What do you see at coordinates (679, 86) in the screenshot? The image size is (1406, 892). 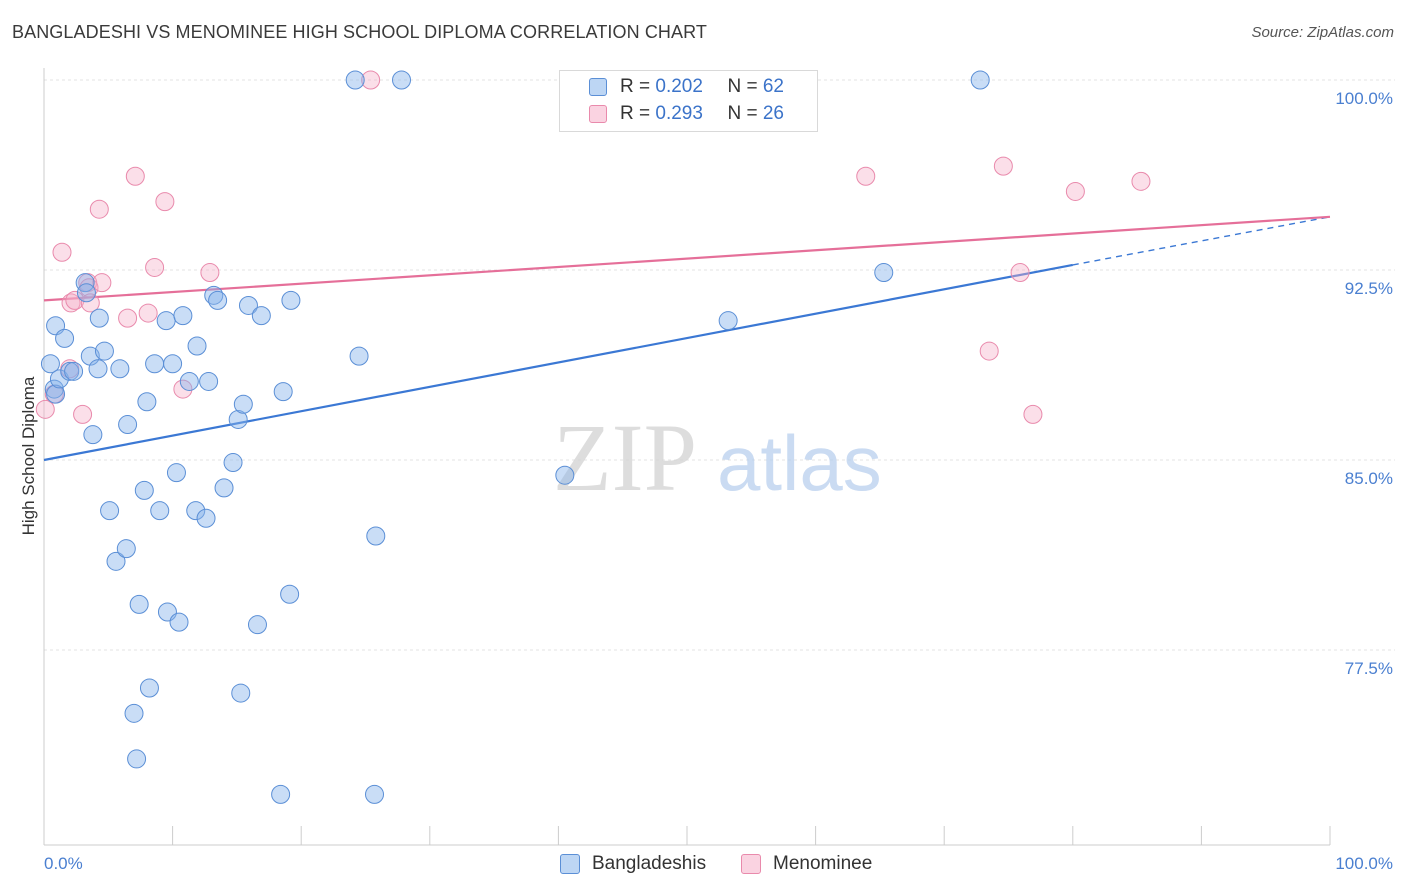 I see `legend-r-value: 0.202` at bounding box center [679, 86].